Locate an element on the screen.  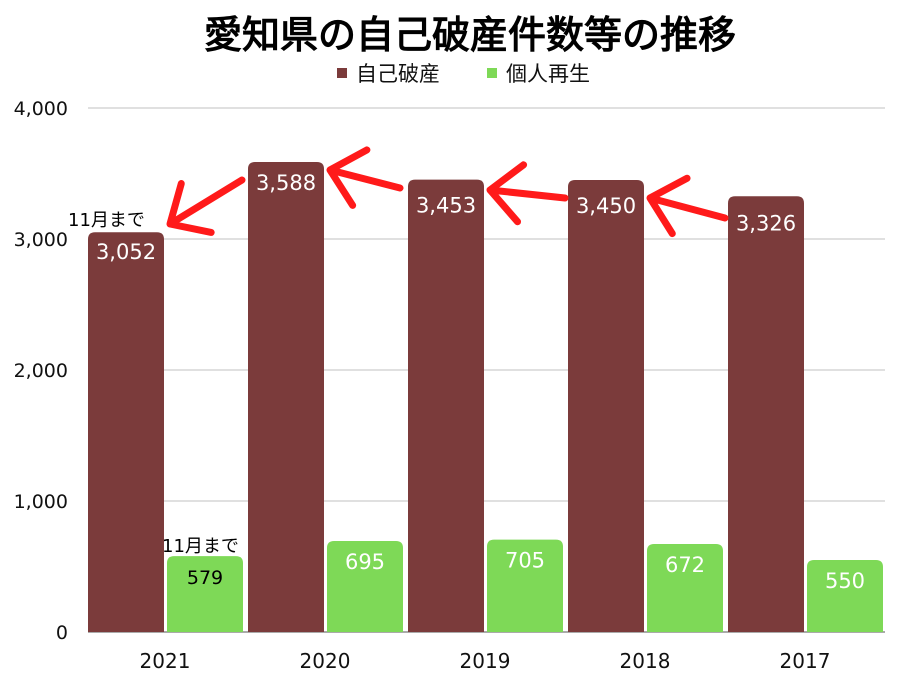
chart-title: 愛知県の自己破産件数等の推移 is located at coordinates (470, 35).